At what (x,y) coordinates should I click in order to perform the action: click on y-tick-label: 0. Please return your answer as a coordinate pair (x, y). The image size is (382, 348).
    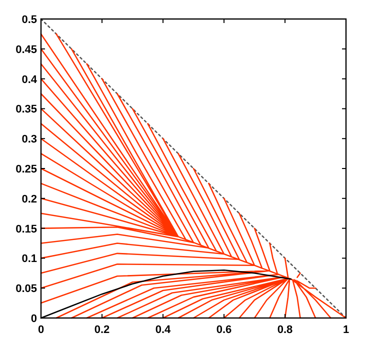
    Looking at the image, I should click on (33, 319).